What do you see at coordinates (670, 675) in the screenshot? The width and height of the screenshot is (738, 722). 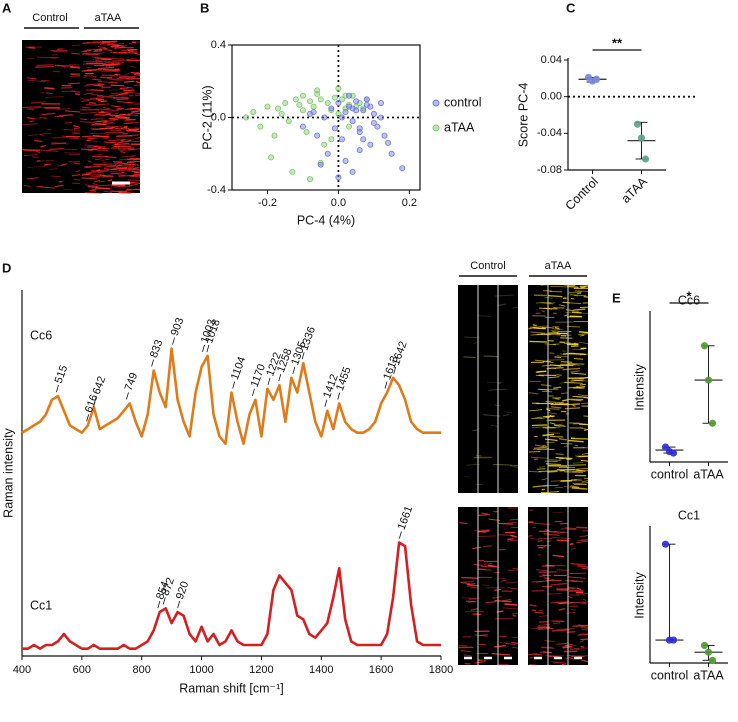 I see `x-tick-label: control` at bounding box center [670, 675].